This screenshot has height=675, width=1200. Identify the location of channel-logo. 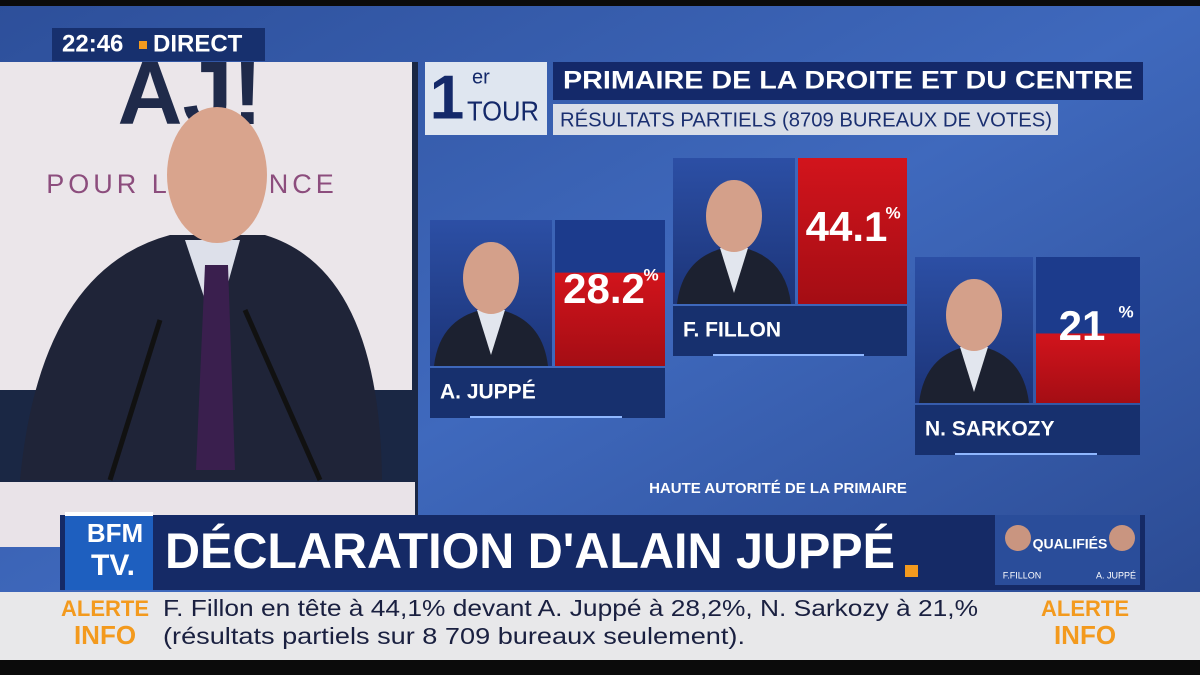
(109, 551).